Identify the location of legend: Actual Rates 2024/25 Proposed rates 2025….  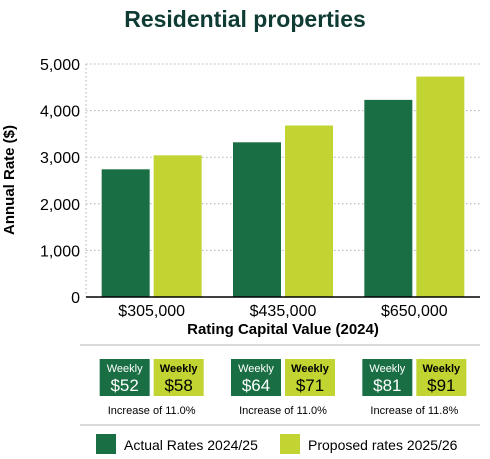
(277, 444).